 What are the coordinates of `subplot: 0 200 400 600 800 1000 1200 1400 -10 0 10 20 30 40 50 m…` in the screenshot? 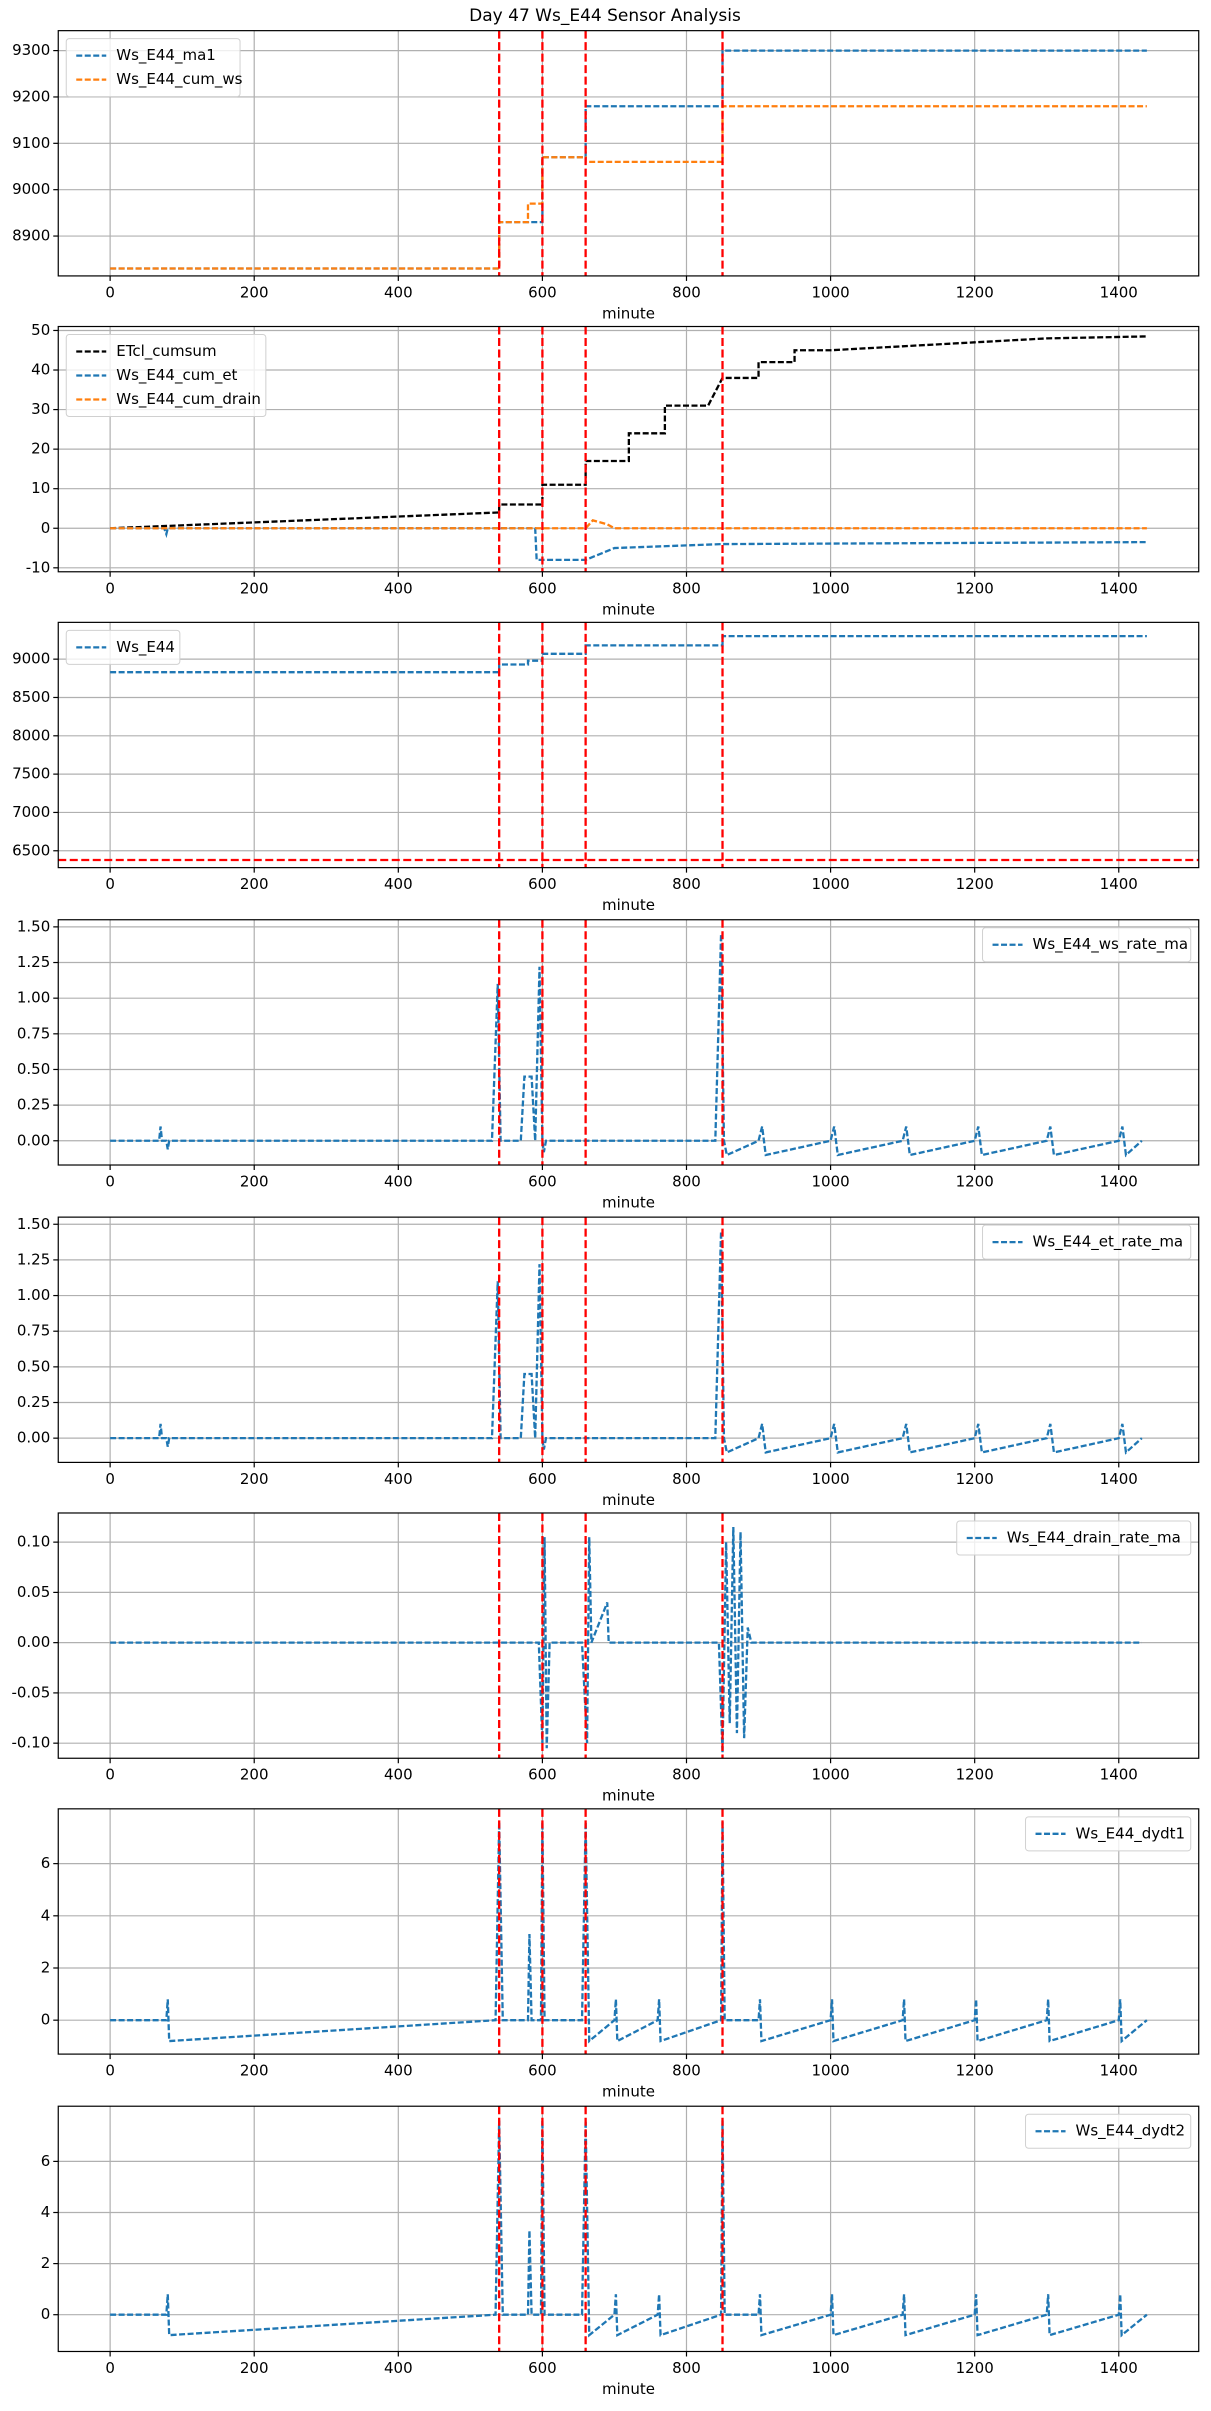 It's located at (613, 469).